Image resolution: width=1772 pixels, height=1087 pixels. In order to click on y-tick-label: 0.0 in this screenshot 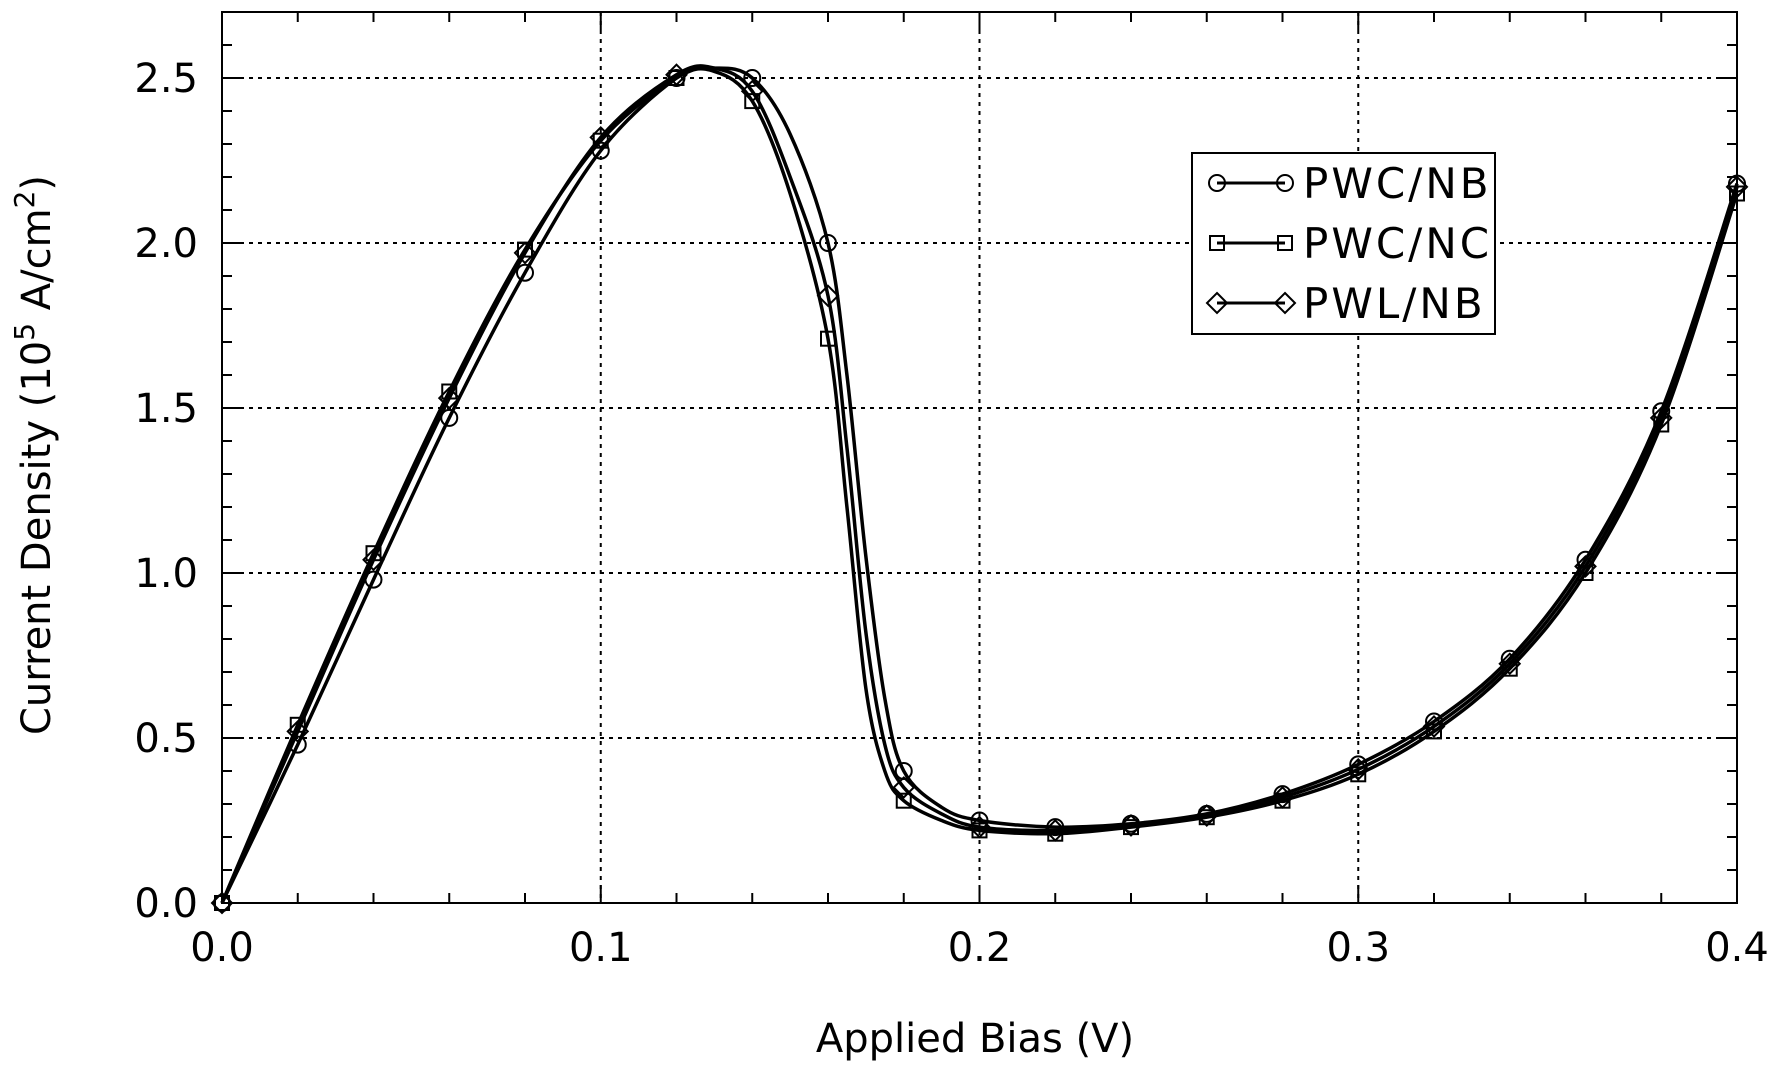, I will do `click(166, 904)`.